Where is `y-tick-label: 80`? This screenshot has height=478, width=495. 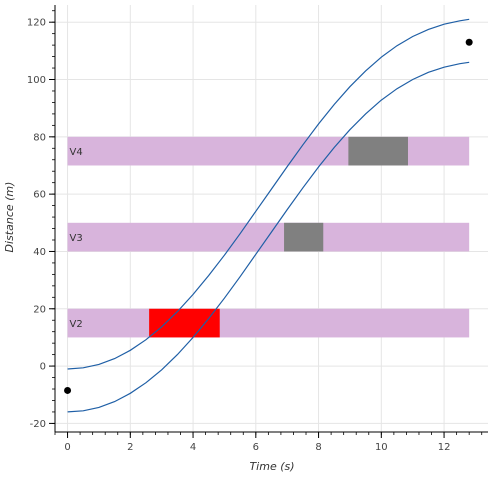
y-tick-label: 80 is located at coordinates (39, 137).